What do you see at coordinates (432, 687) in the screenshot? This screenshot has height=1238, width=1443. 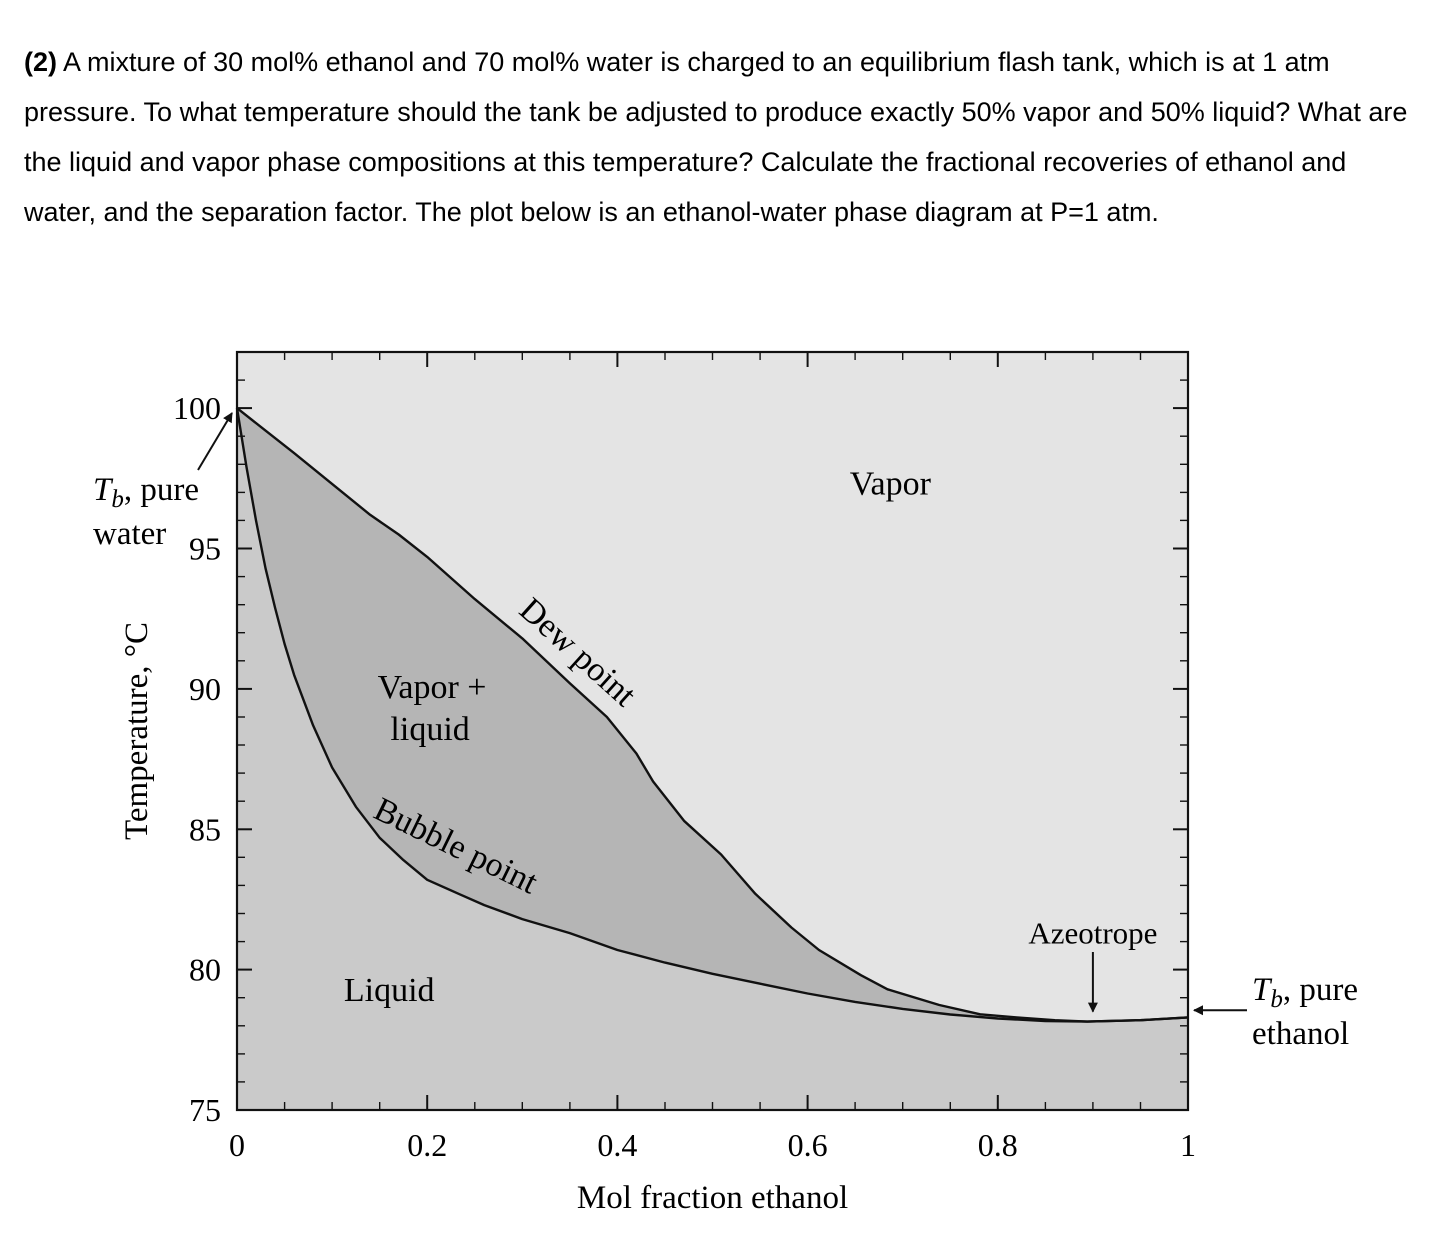 I see `label-vapor: Vapor +` at bounding box center [432, 687].